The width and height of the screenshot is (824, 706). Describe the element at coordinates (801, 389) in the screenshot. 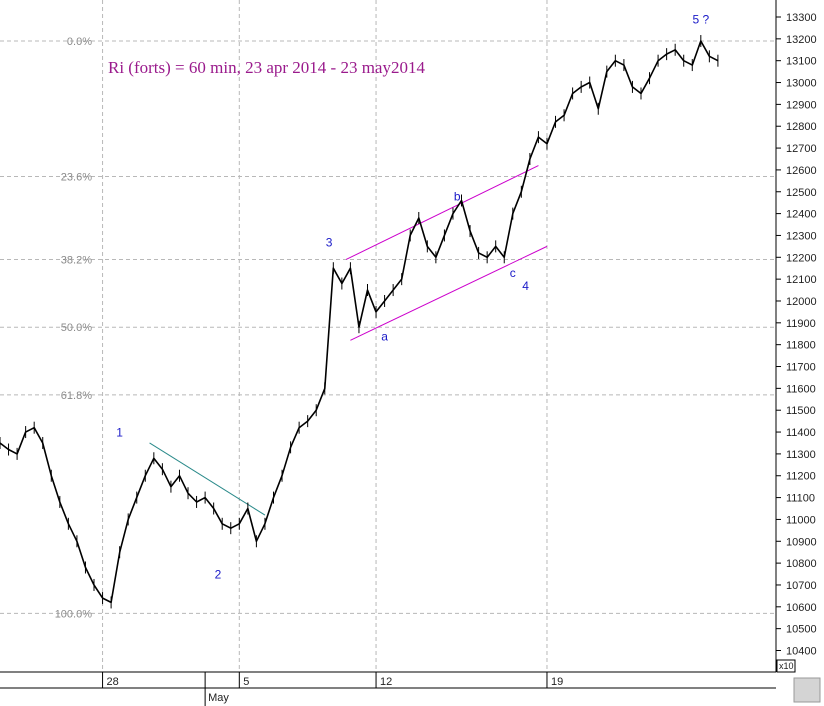

I see `y-tick-label: 11600` at that location.